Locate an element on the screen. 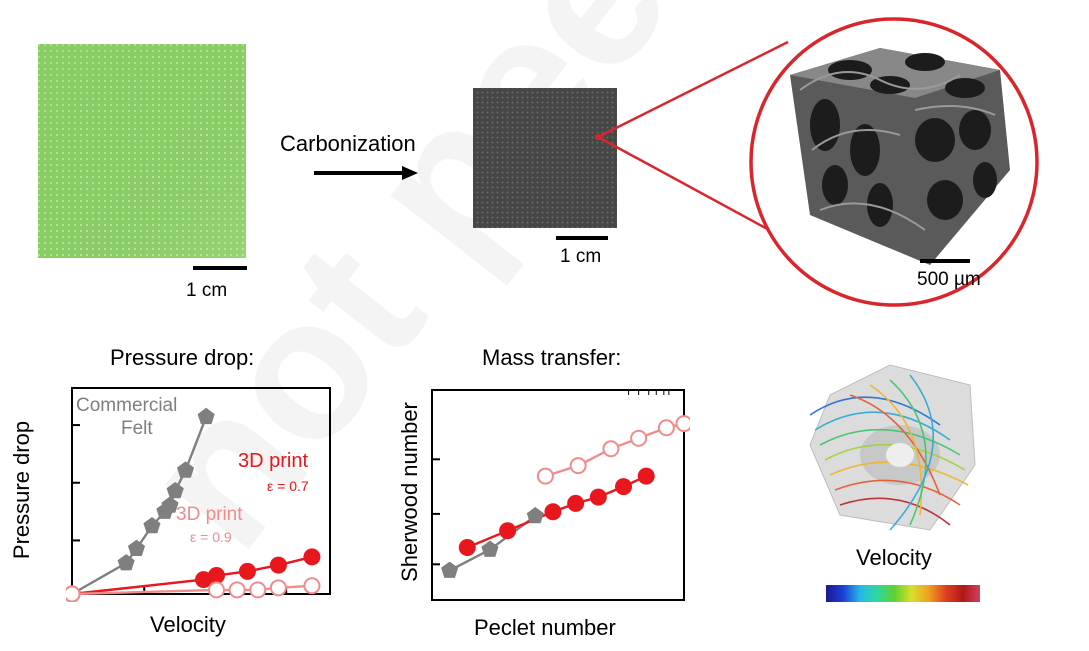 The image size is (1089, 651). annotation-print07-name: 3D print is located at coordinates (273, 461).